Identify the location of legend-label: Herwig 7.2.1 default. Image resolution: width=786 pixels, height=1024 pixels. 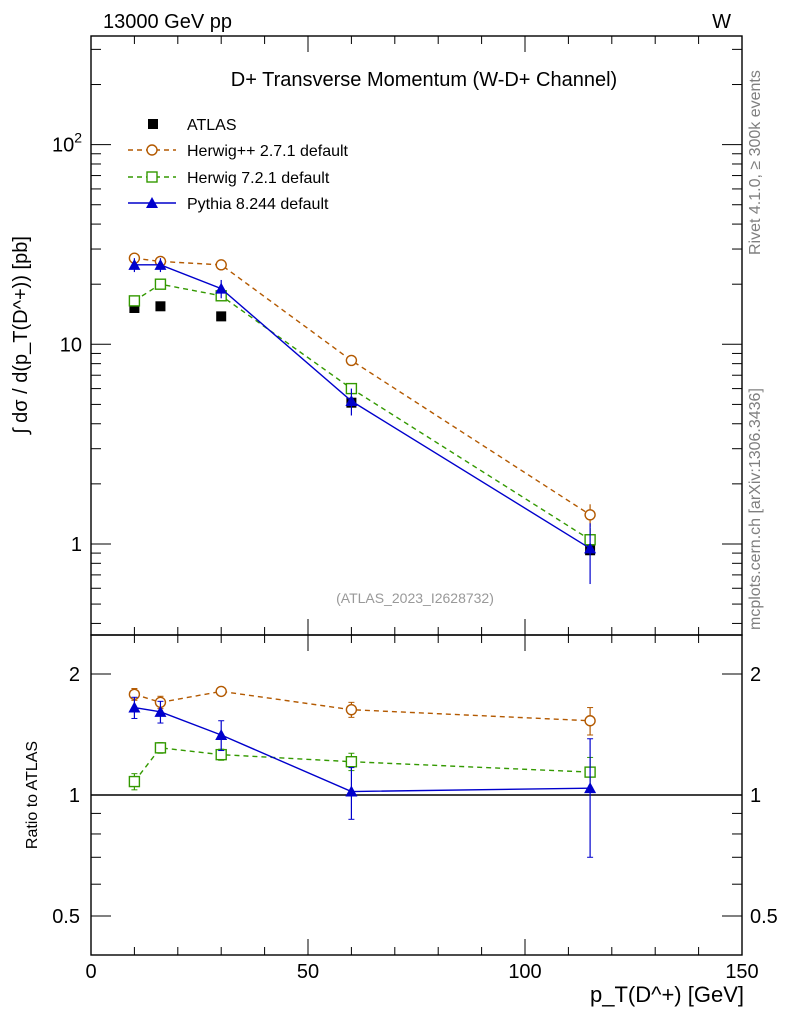
(258, 178).